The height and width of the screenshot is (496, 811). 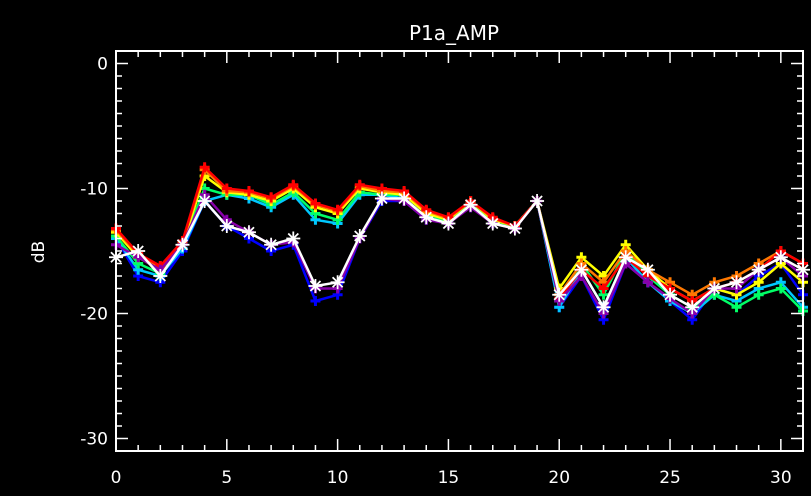 What do you see at coordinates (454, 33) in the screenshot?
I see `chart-title: P1a_AMP` at bounding box center [454, 33].